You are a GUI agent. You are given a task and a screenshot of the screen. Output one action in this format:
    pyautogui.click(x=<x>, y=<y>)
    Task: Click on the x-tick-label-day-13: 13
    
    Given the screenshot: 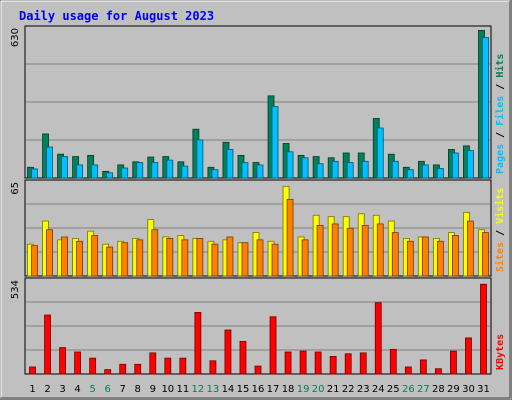 What is the action you would take?
    pyautogui.click(x=213, y=389)
    